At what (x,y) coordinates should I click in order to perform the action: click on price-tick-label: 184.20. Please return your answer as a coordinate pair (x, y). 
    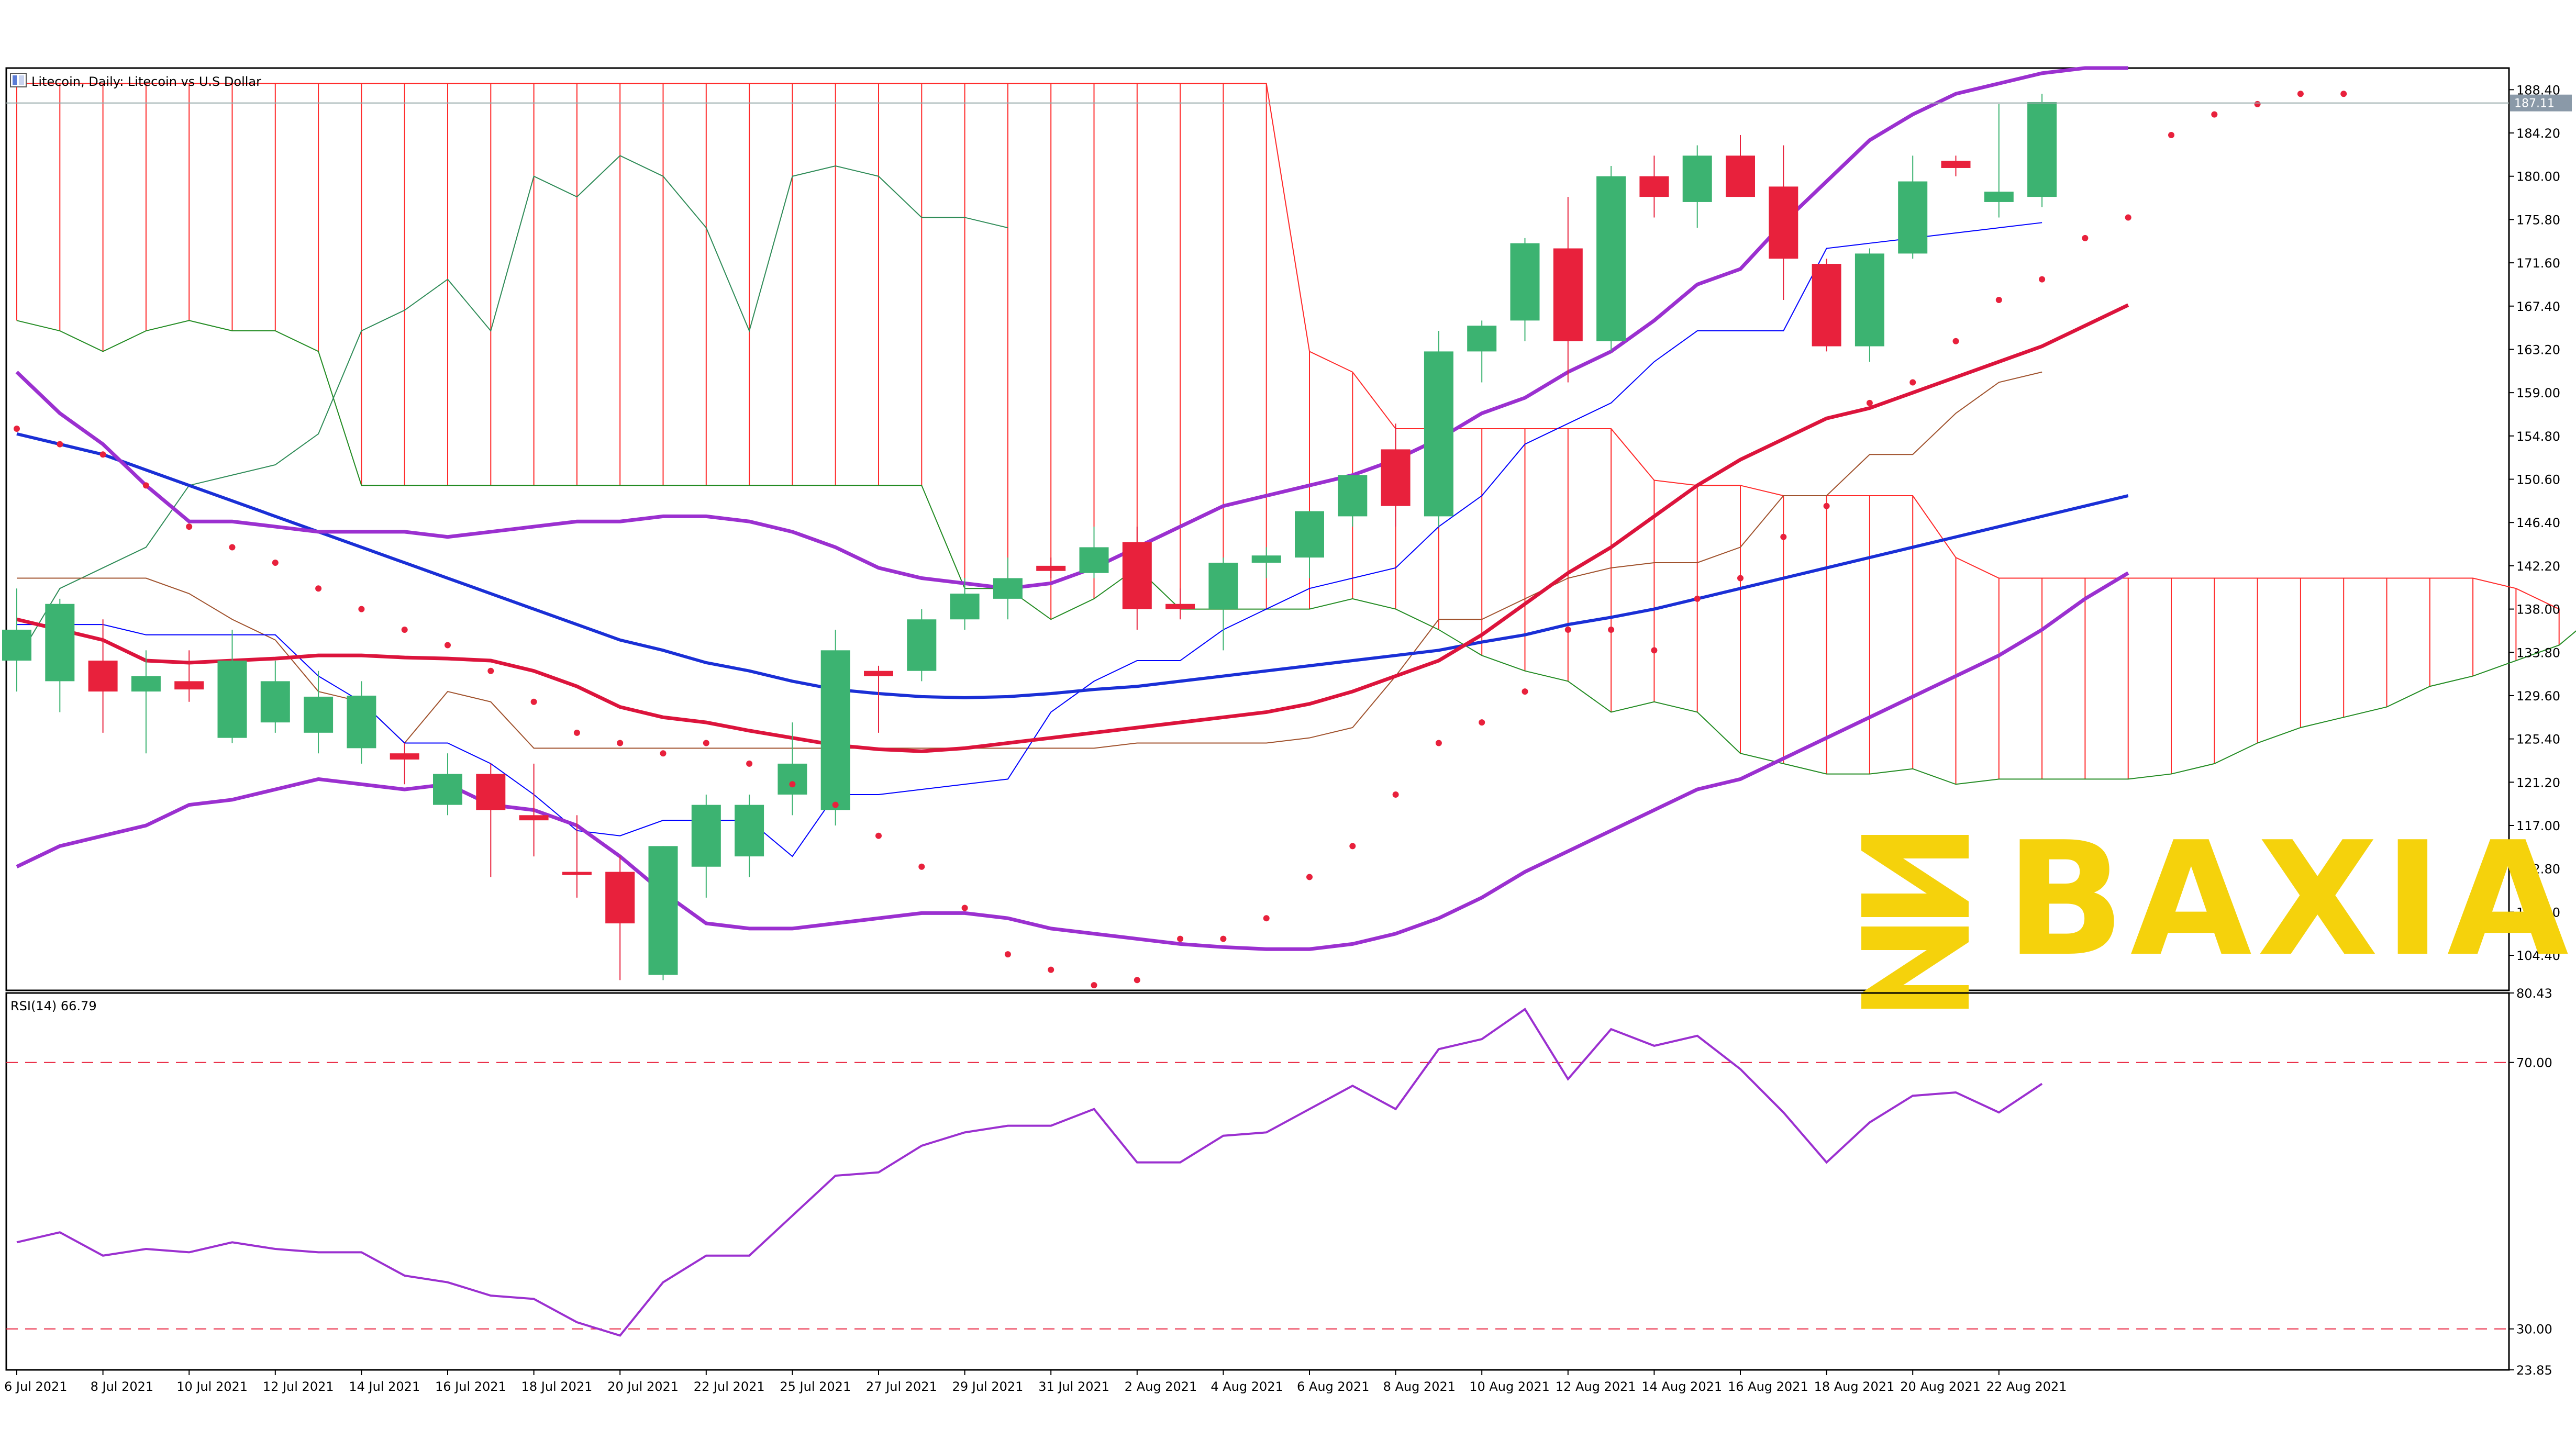
    Looking at the image, I should click on (2538, 134).